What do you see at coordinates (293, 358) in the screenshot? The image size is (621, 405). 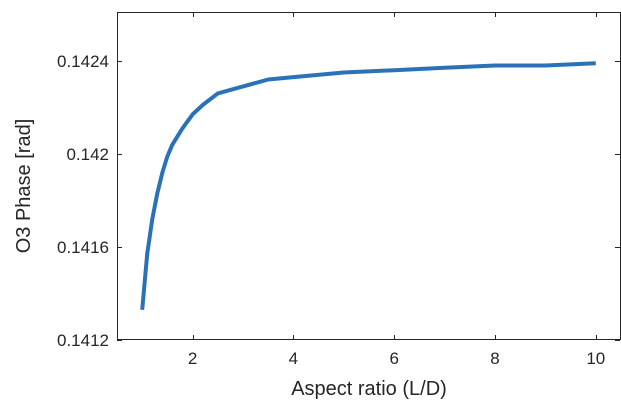 I see `x-tick-label: 4` at bounding box center [293, 358].